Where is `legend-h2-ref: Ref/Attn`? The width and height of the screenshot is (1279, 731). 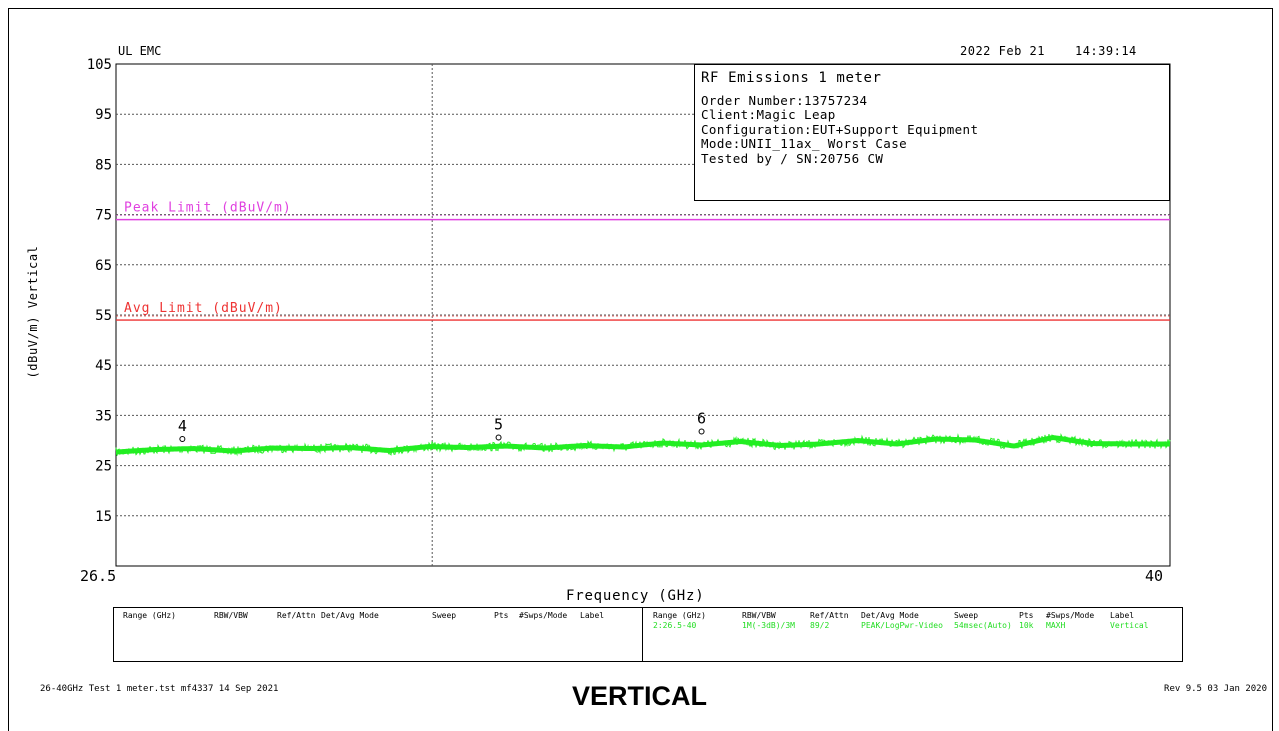 legend-h2-ref: Ref/Attn is located at coordinates (829, 615).